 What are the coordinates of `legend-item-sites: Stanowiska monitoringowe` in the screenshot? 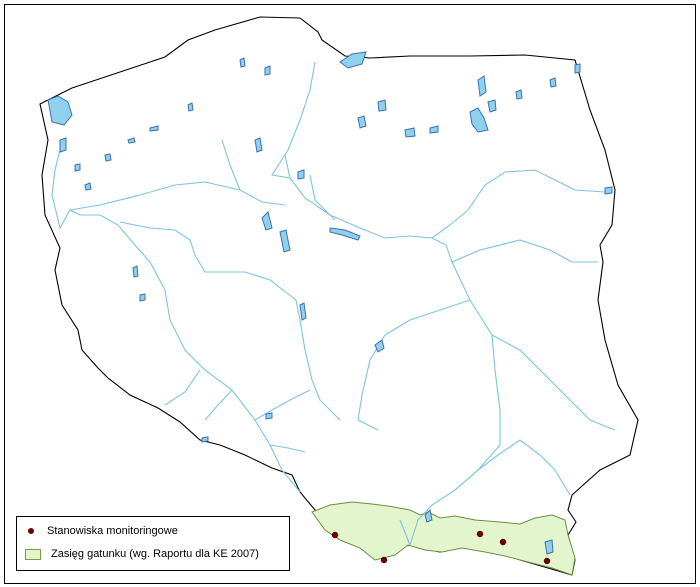 It's located at (101, 531).